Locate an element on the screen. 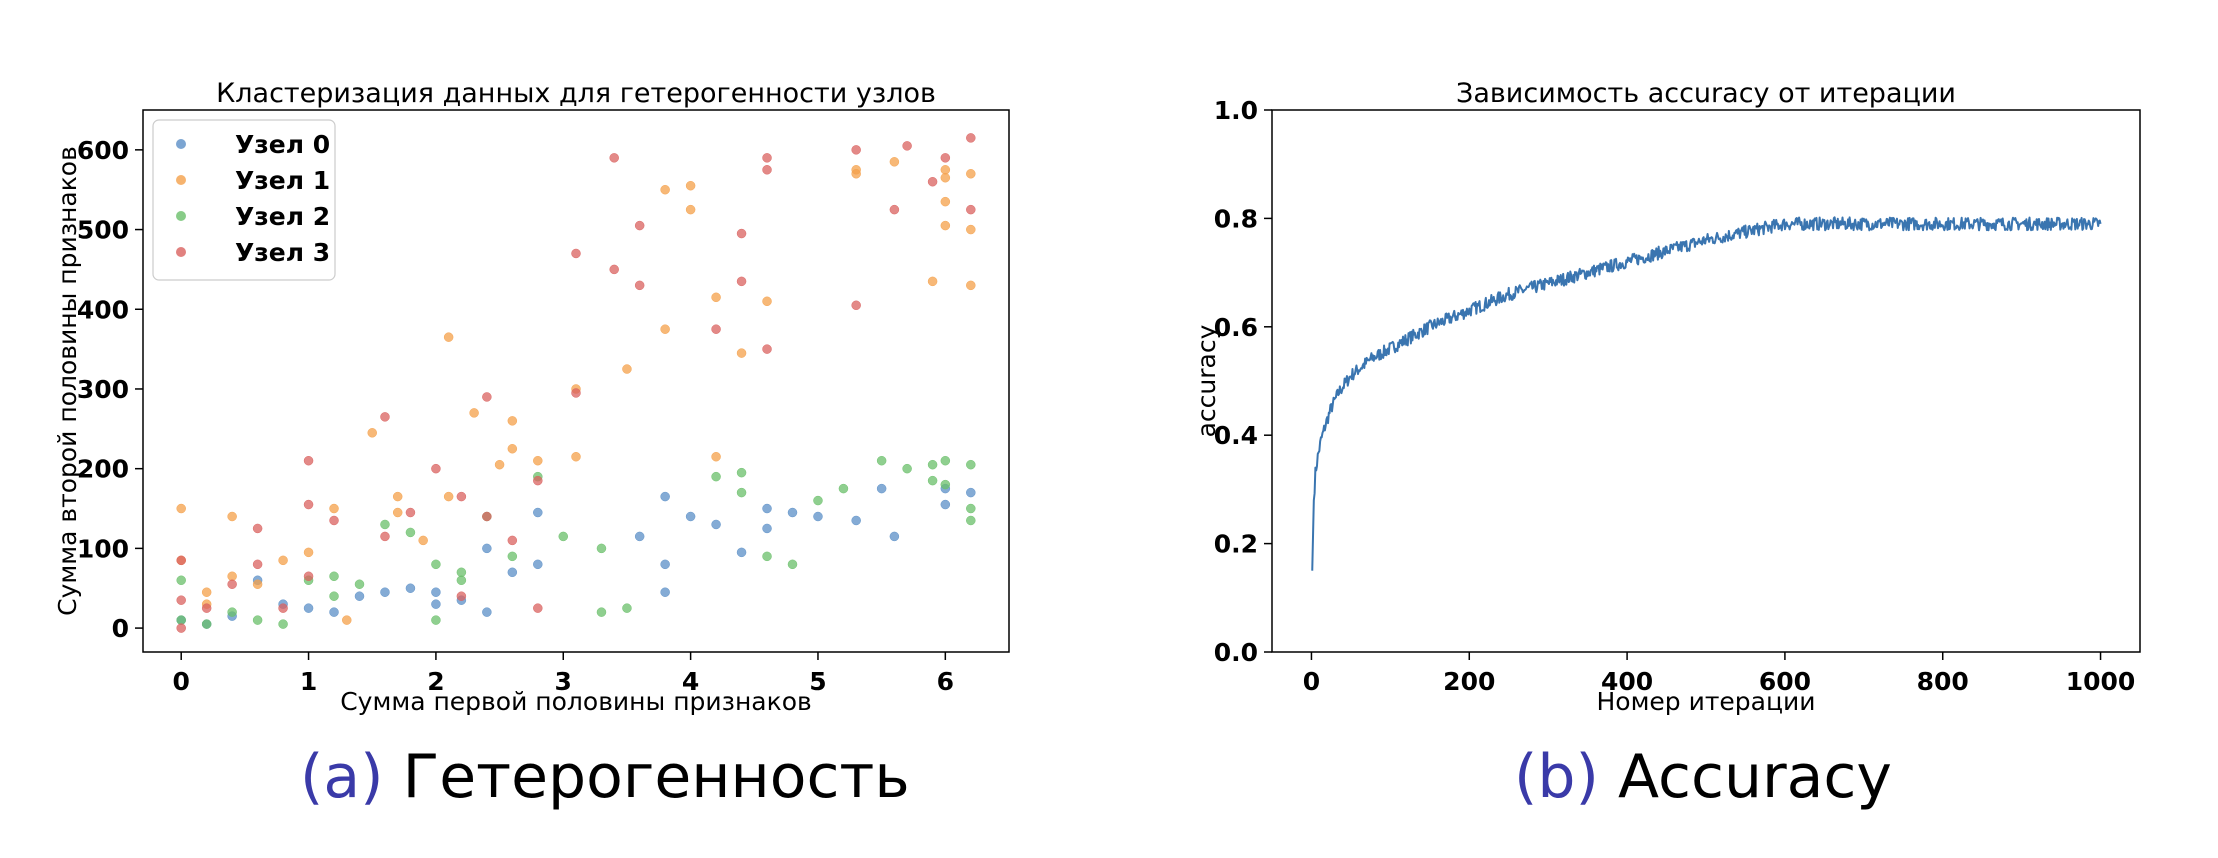  x-tick-label: 1000 is located at coordinates (2101, 681).